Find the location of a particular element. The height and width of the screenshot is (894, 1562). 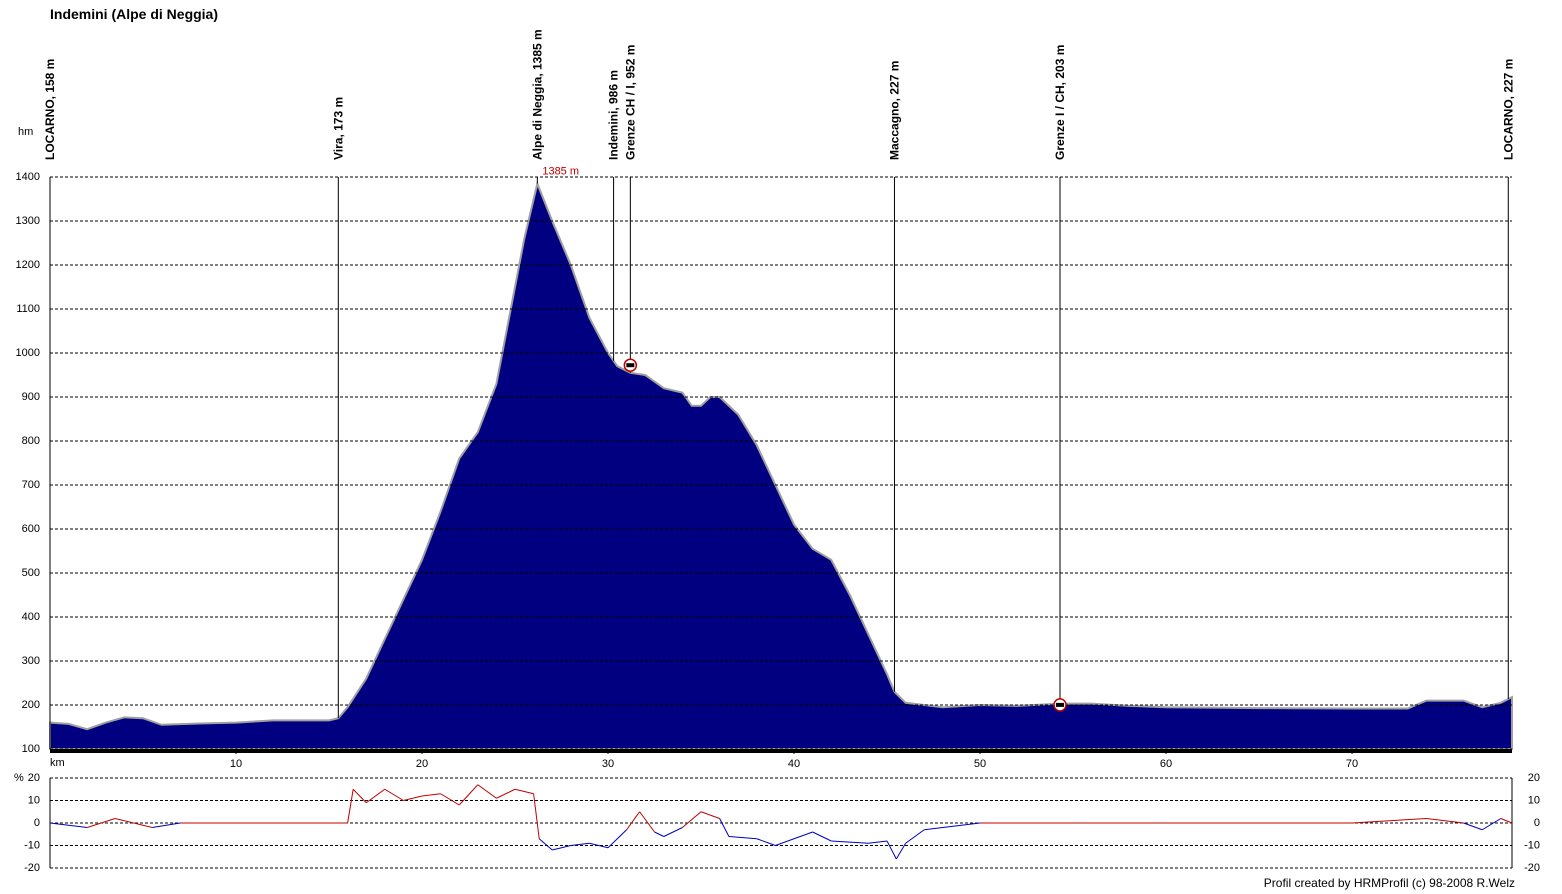

x-tick-label: 30 is located at coordinates (608, 764).